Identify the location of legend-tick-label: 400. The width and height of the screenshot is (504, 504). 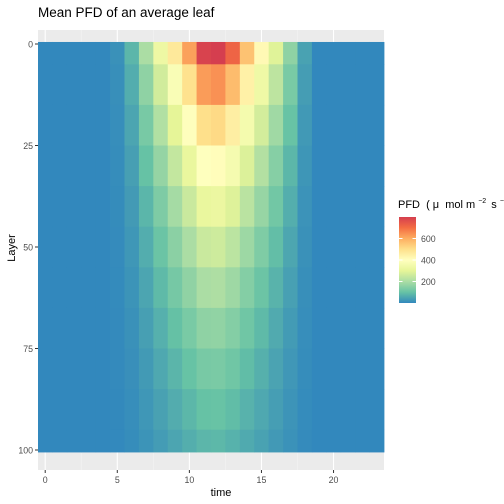
(428, 261).